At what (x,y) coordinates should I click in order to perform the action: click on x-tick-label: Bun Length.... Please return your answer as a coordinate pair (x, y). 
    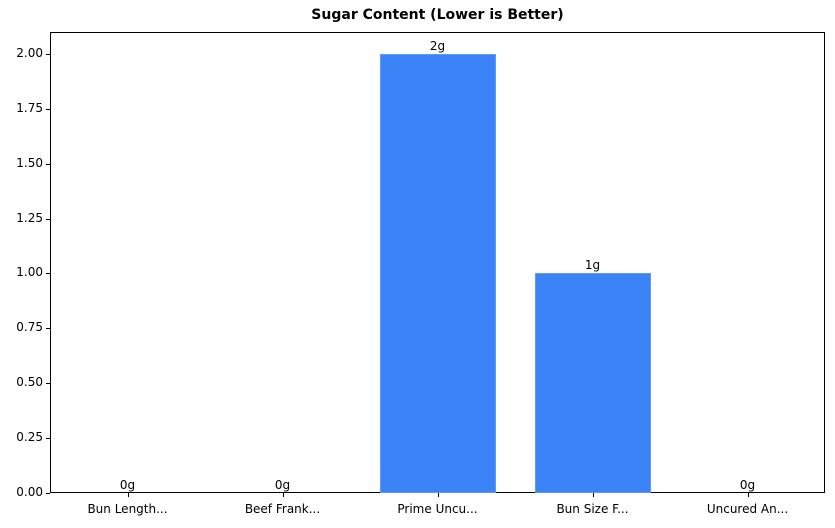
    Looking at the image, I should click on (127, 509).